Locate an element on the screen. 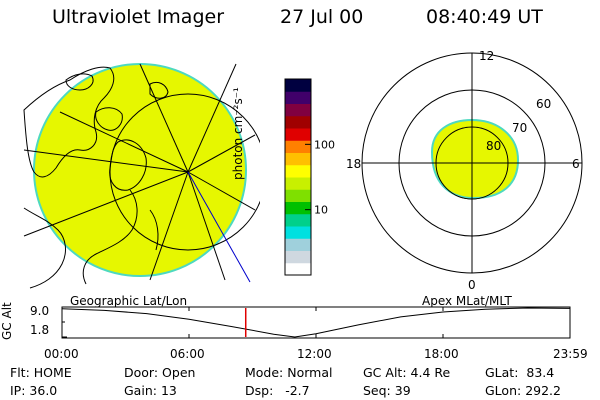  gcalt-value: 4.4 Re is located at coordinates (430, 372).